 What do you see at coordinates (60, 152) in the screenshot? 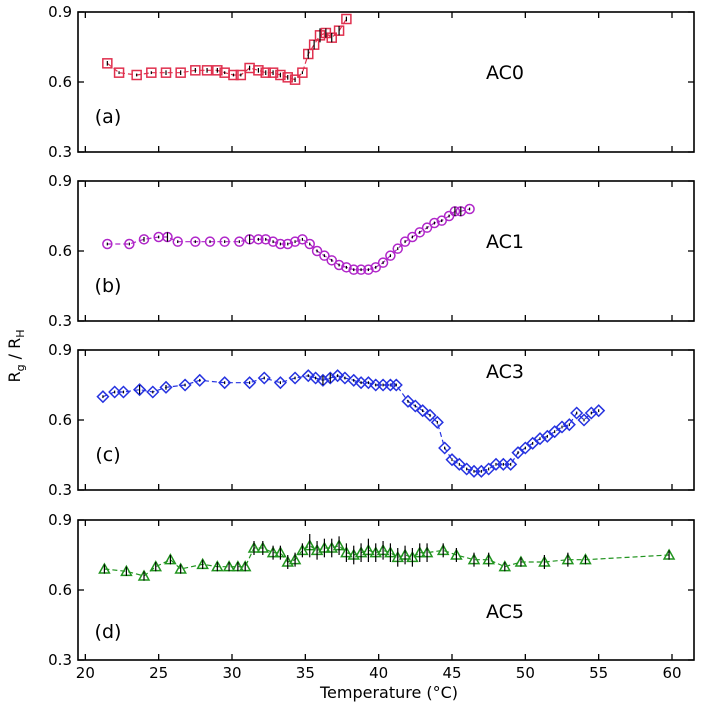
I see `panel-a-y-tick-label-0.3: 0.3` at bounding box center [60, 152].